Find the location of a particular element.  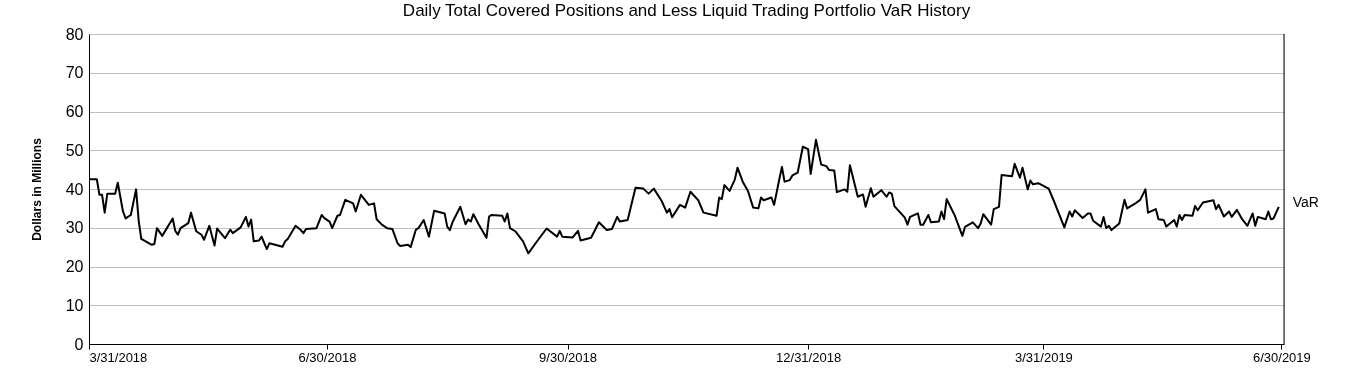

chart-title: Daily Total Covered Positions and Less Liquid Trading Portfolio VaR History is located at coordinates (686, 10).